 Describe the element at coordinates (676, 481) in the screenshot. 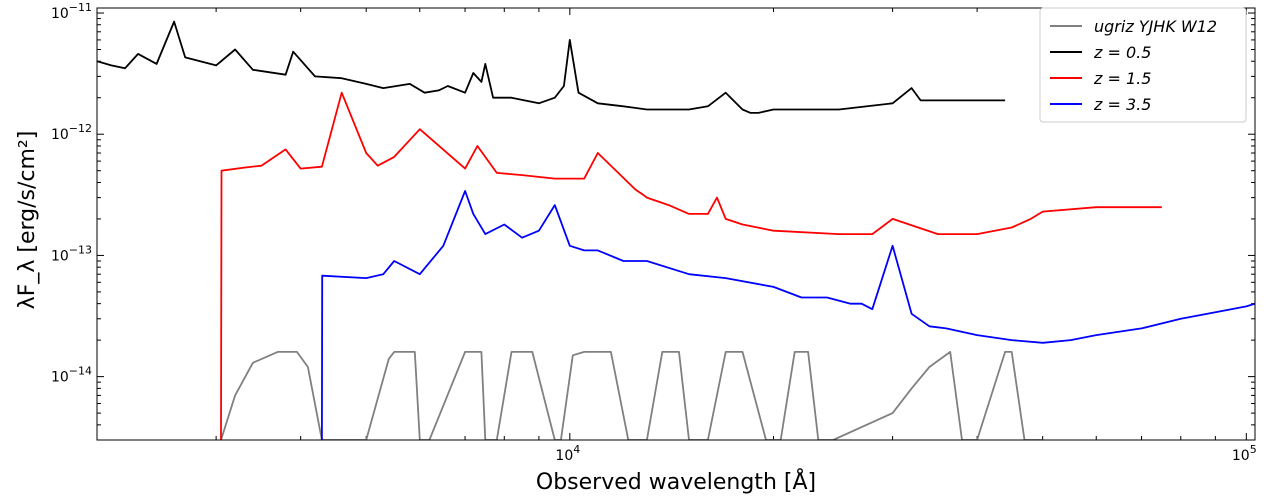

I see `x-axis-title: Observed wavelength [Å]` at that location.